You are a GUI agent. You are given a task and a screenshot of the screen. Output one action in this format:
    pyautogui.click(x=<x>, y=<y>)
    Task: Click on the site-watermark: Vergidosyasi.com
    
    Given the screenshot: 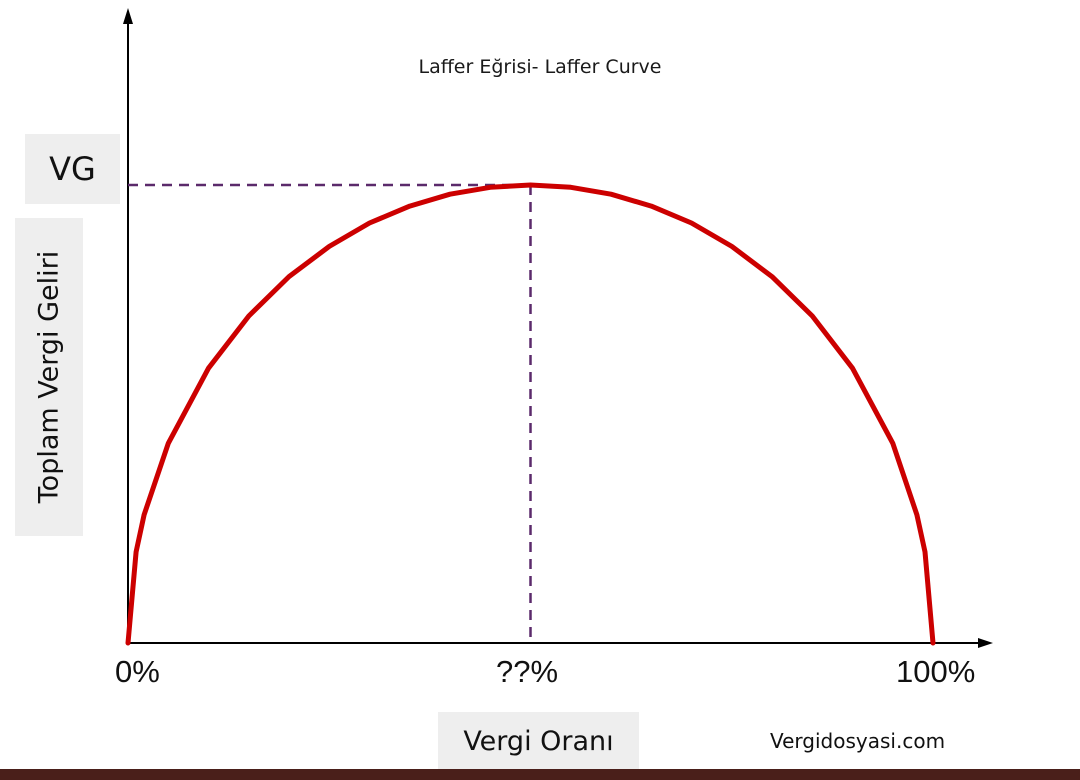 What is the action you would take?
    pyautogui.click(x=858, y=741)
    